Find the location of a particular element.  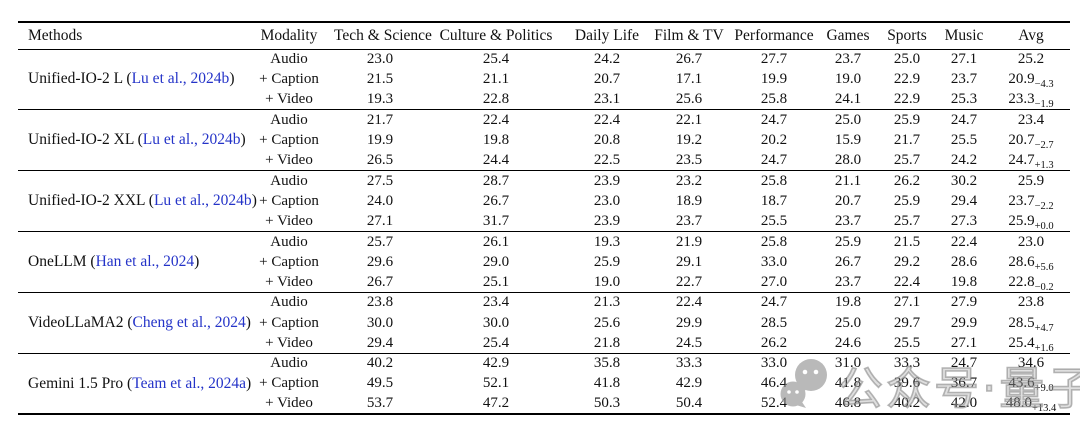

method-cell: VideoLLaMA2 (Cheng et al., 2024) is located at coordinates (139, 322).